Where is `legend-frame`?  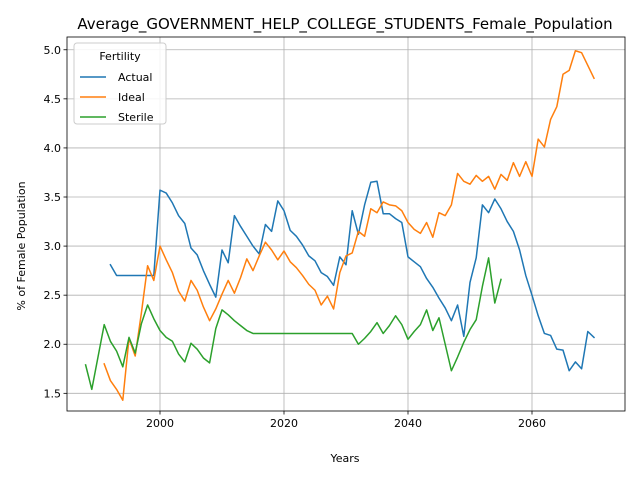
legend-frame is located at coordinates (120, 83).